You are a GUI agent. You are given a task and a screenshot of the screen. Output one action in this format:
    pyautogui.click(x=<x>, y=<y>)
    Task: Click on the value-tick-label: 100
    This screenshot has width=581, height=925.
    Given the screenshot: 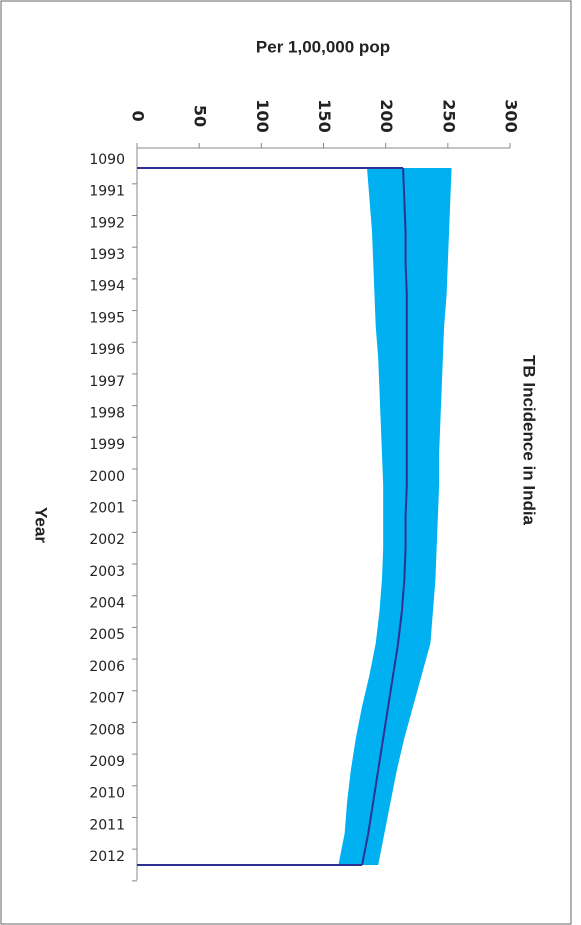 What is the action you would take?
    pyautogui.click(x=262, y=115)
    